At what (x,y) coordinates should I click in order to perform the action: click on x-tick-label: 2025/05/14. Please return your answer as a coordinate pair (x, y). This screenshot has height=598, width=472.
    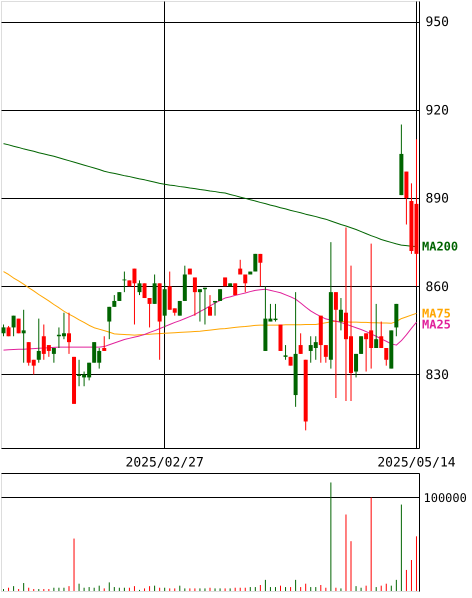
    Looking at the image, I should click on (416, 463).